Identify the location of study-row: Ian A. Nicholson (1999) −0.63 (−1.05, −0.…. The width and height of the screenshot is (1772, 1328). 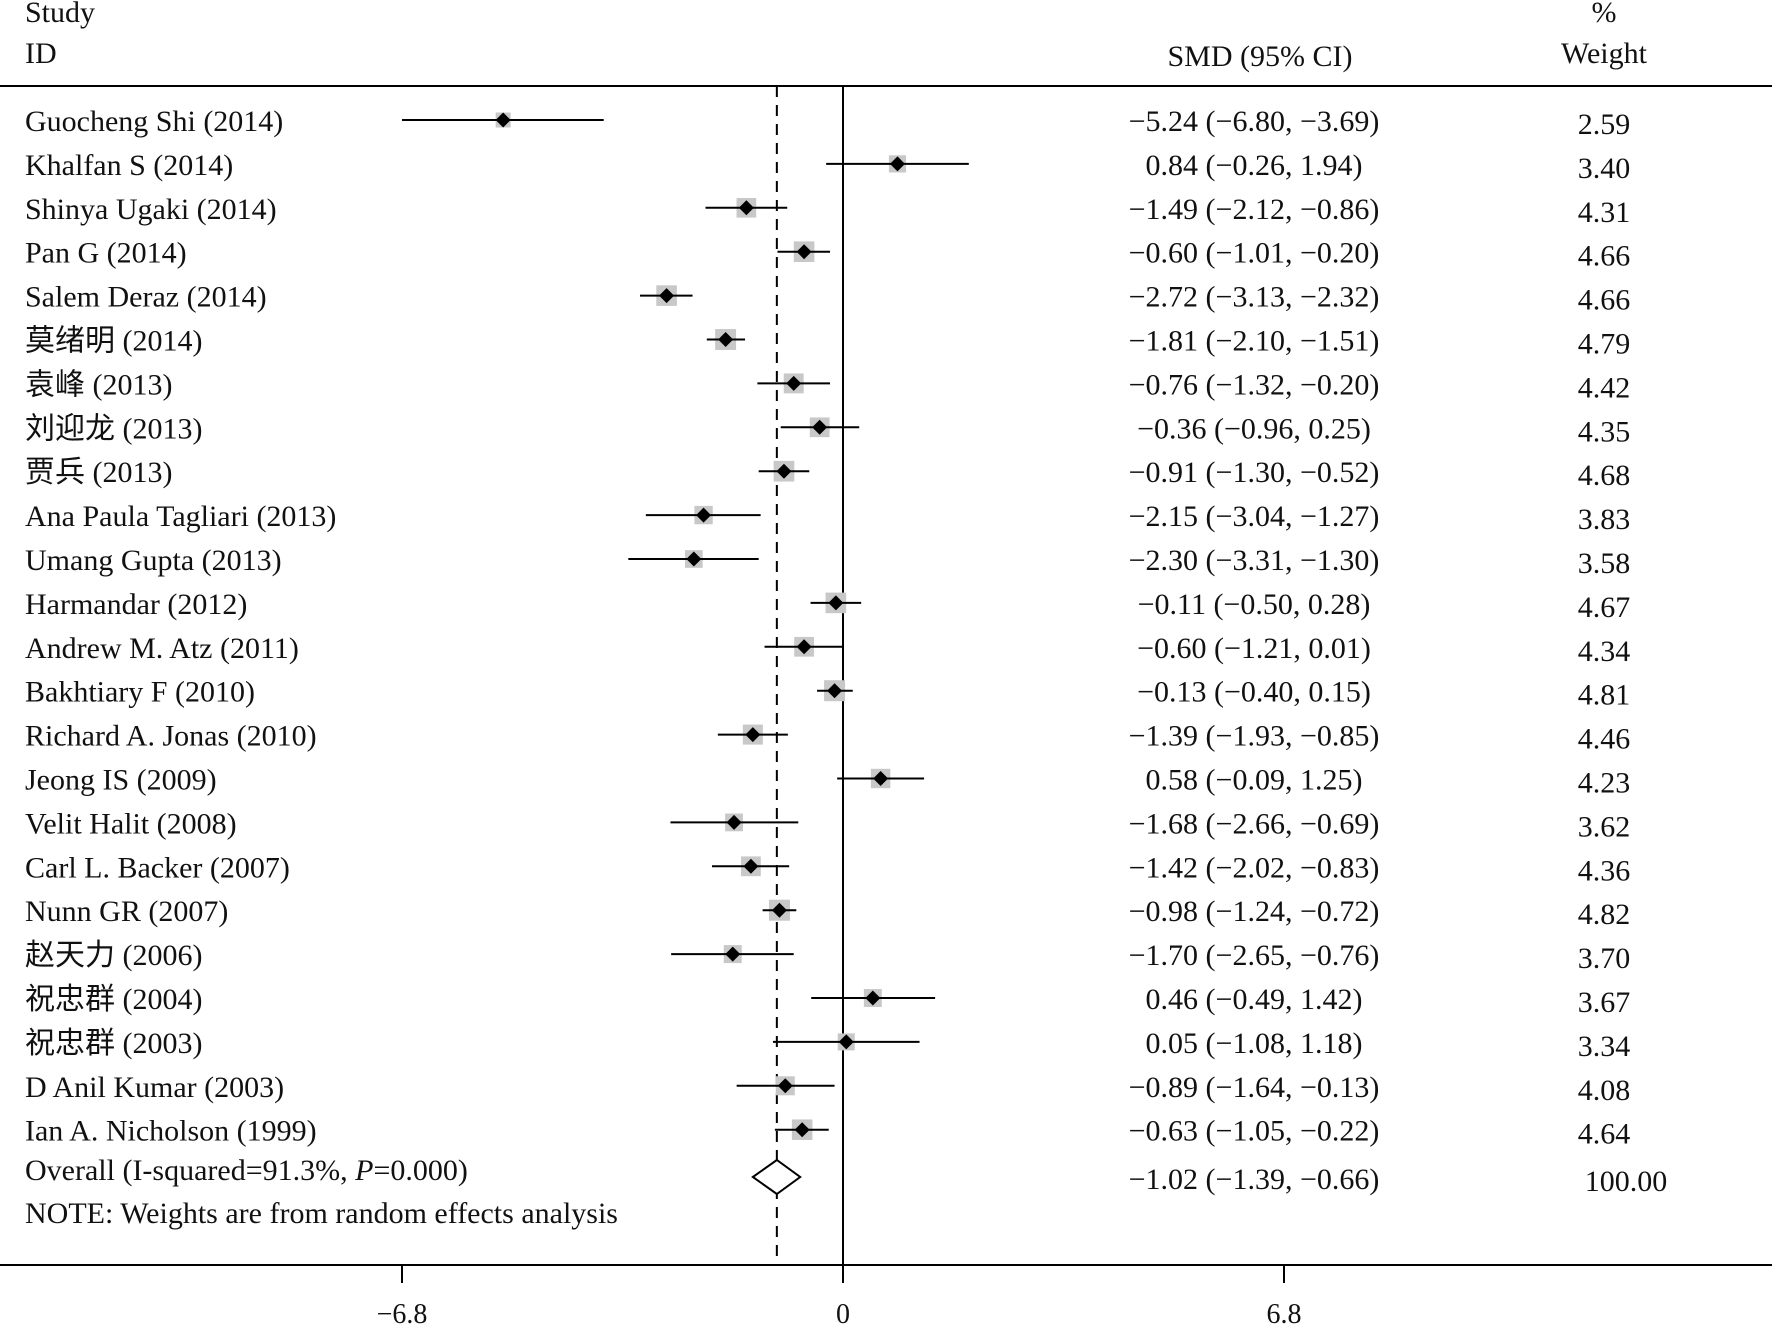
(827, 1133).